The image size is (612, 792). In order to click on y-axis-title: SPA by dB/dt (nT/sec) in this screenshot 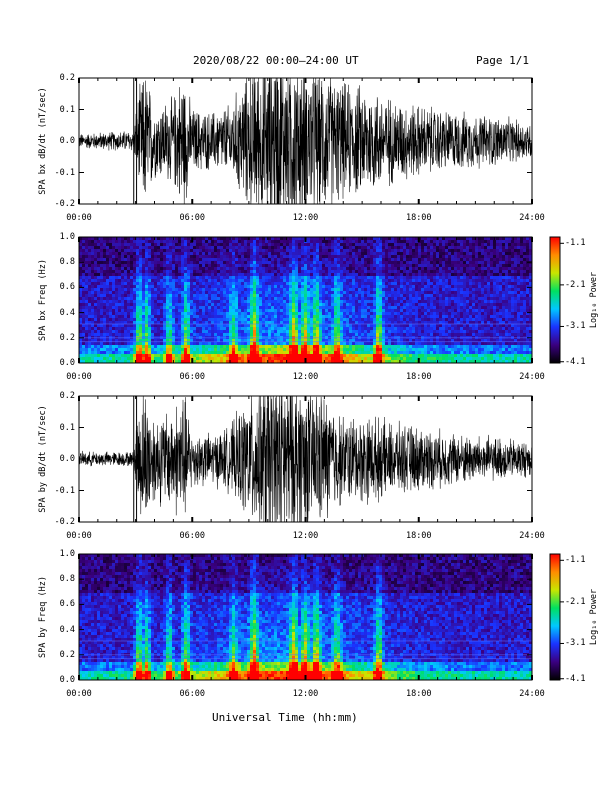, I will do `click(42, 459)`.